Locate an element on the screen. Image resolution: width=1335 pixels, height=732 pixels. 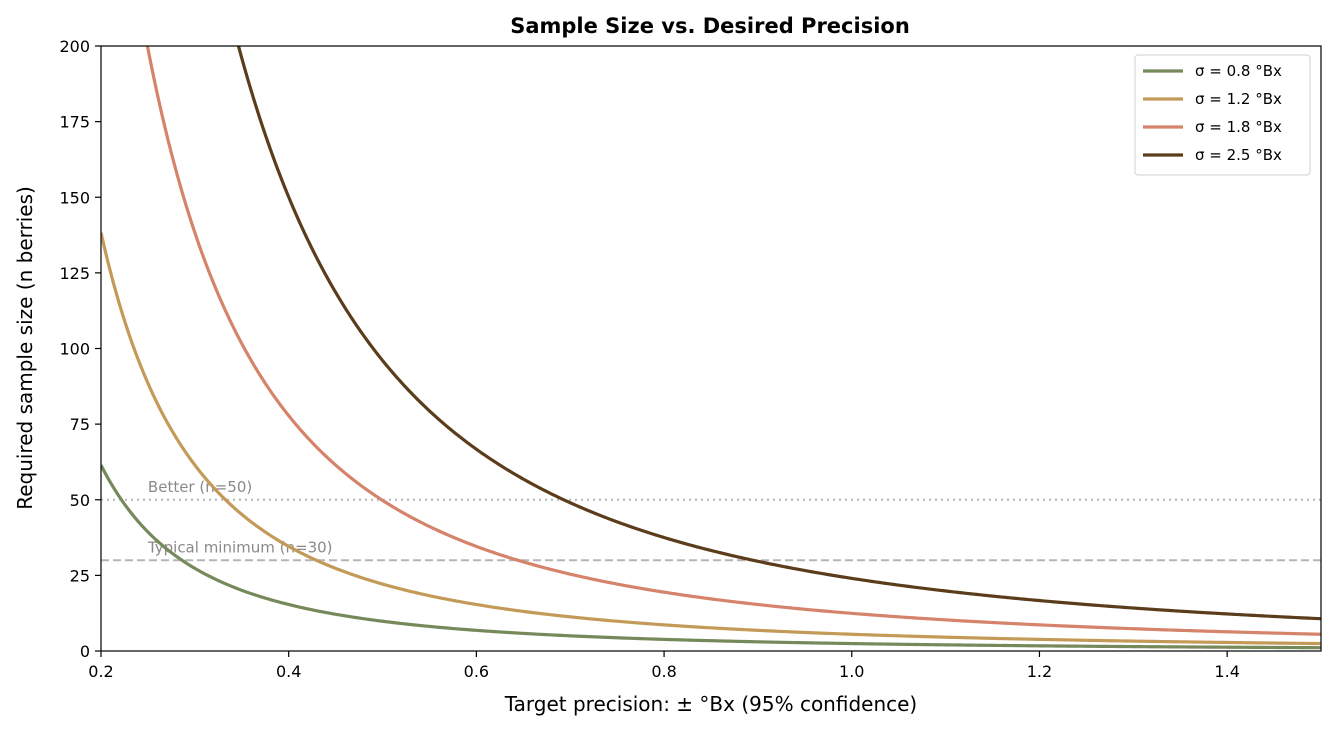
reference-line-label: Better (n=50) is located at coordinates (200, 487).